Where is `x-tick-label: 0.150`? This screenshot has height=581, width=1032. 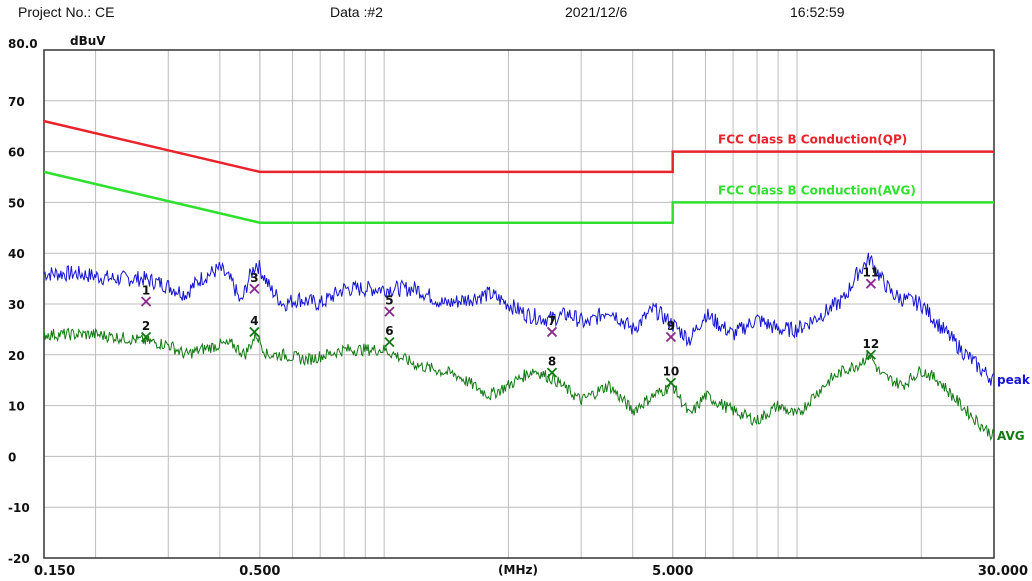 x-tick-label: 0.150 is located at coordinates (54, 571).